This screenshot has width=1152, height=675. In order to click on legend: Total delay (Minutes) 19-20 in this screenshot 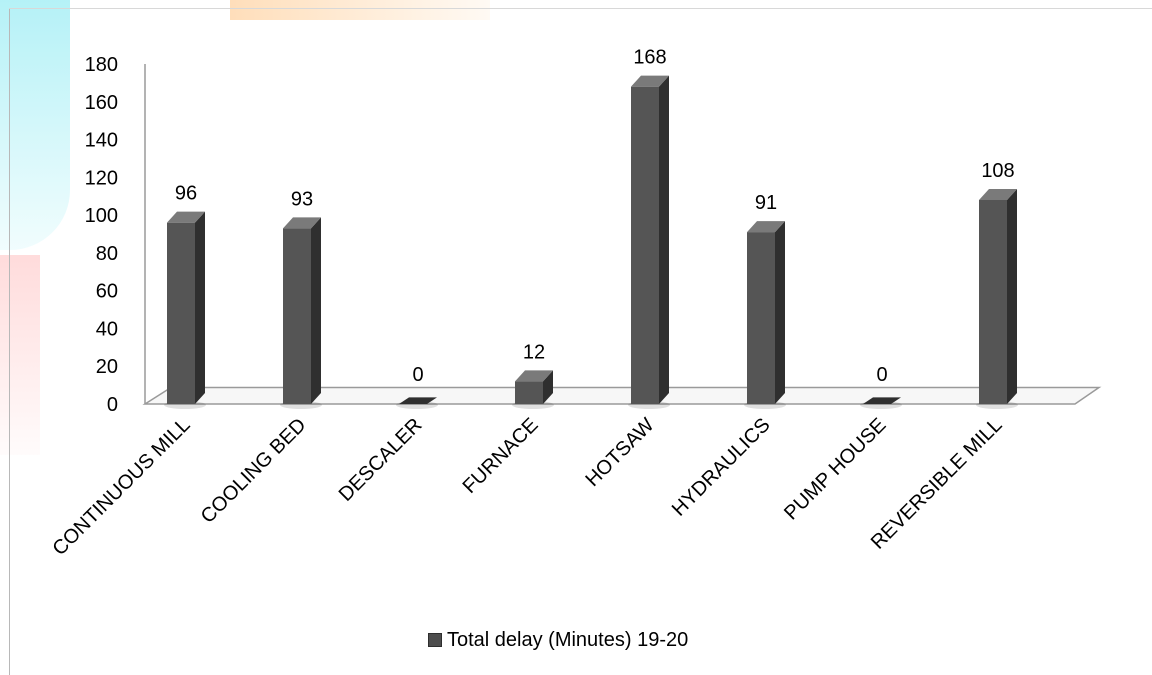, I will do `click(558, 640)`.